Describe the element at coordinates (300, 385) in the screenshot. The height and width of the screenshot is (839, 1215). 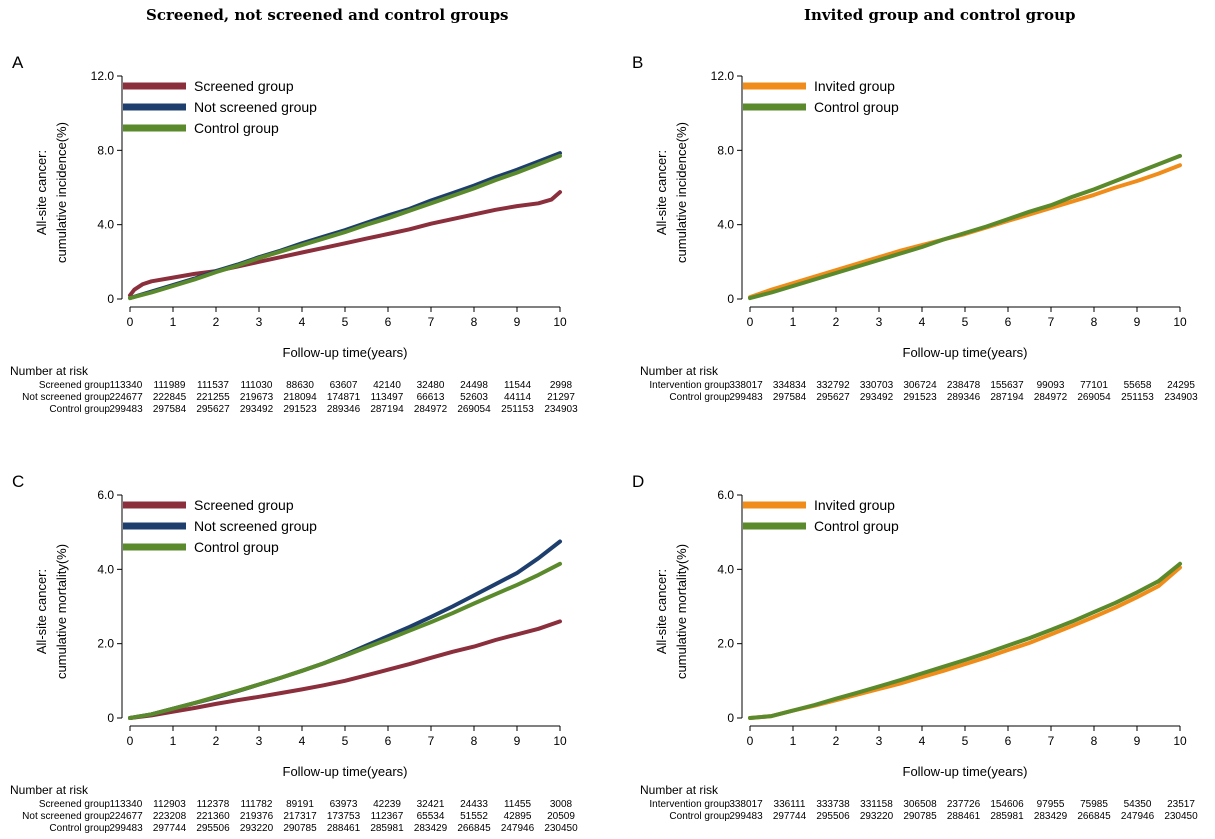
I see `panel-a-risk-value: 88630` at that location.